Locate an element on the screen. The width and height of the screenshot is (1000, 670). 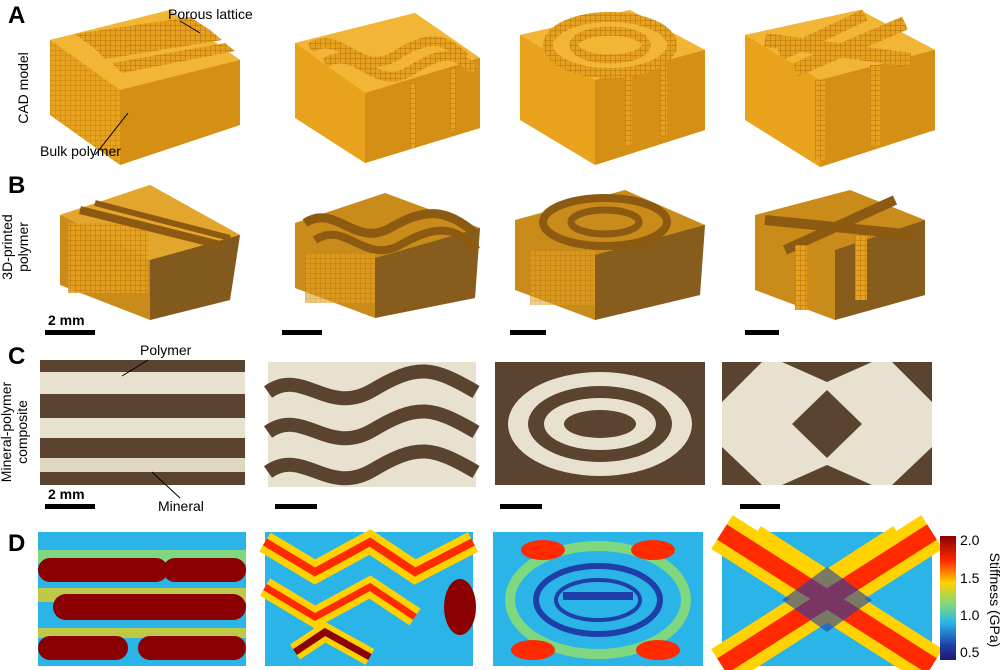
label-polymer: Polymer is located at coordinates (166, 350).